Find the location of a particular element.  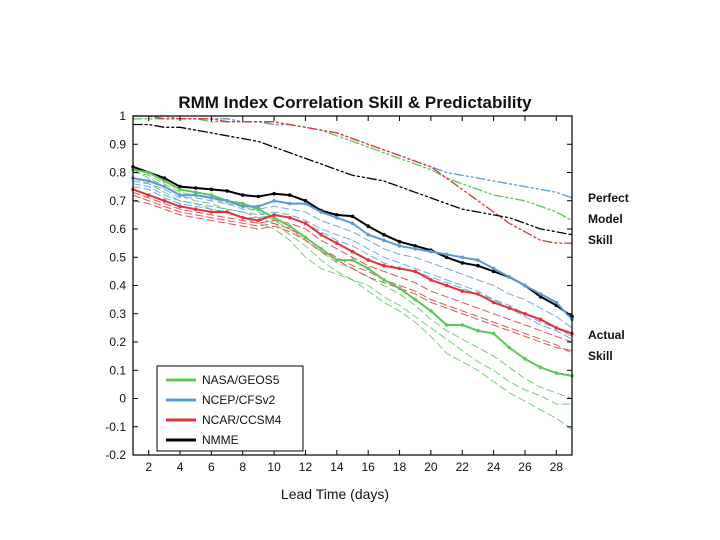

x-tick-label: 10 is located at coordinates (274, 467).